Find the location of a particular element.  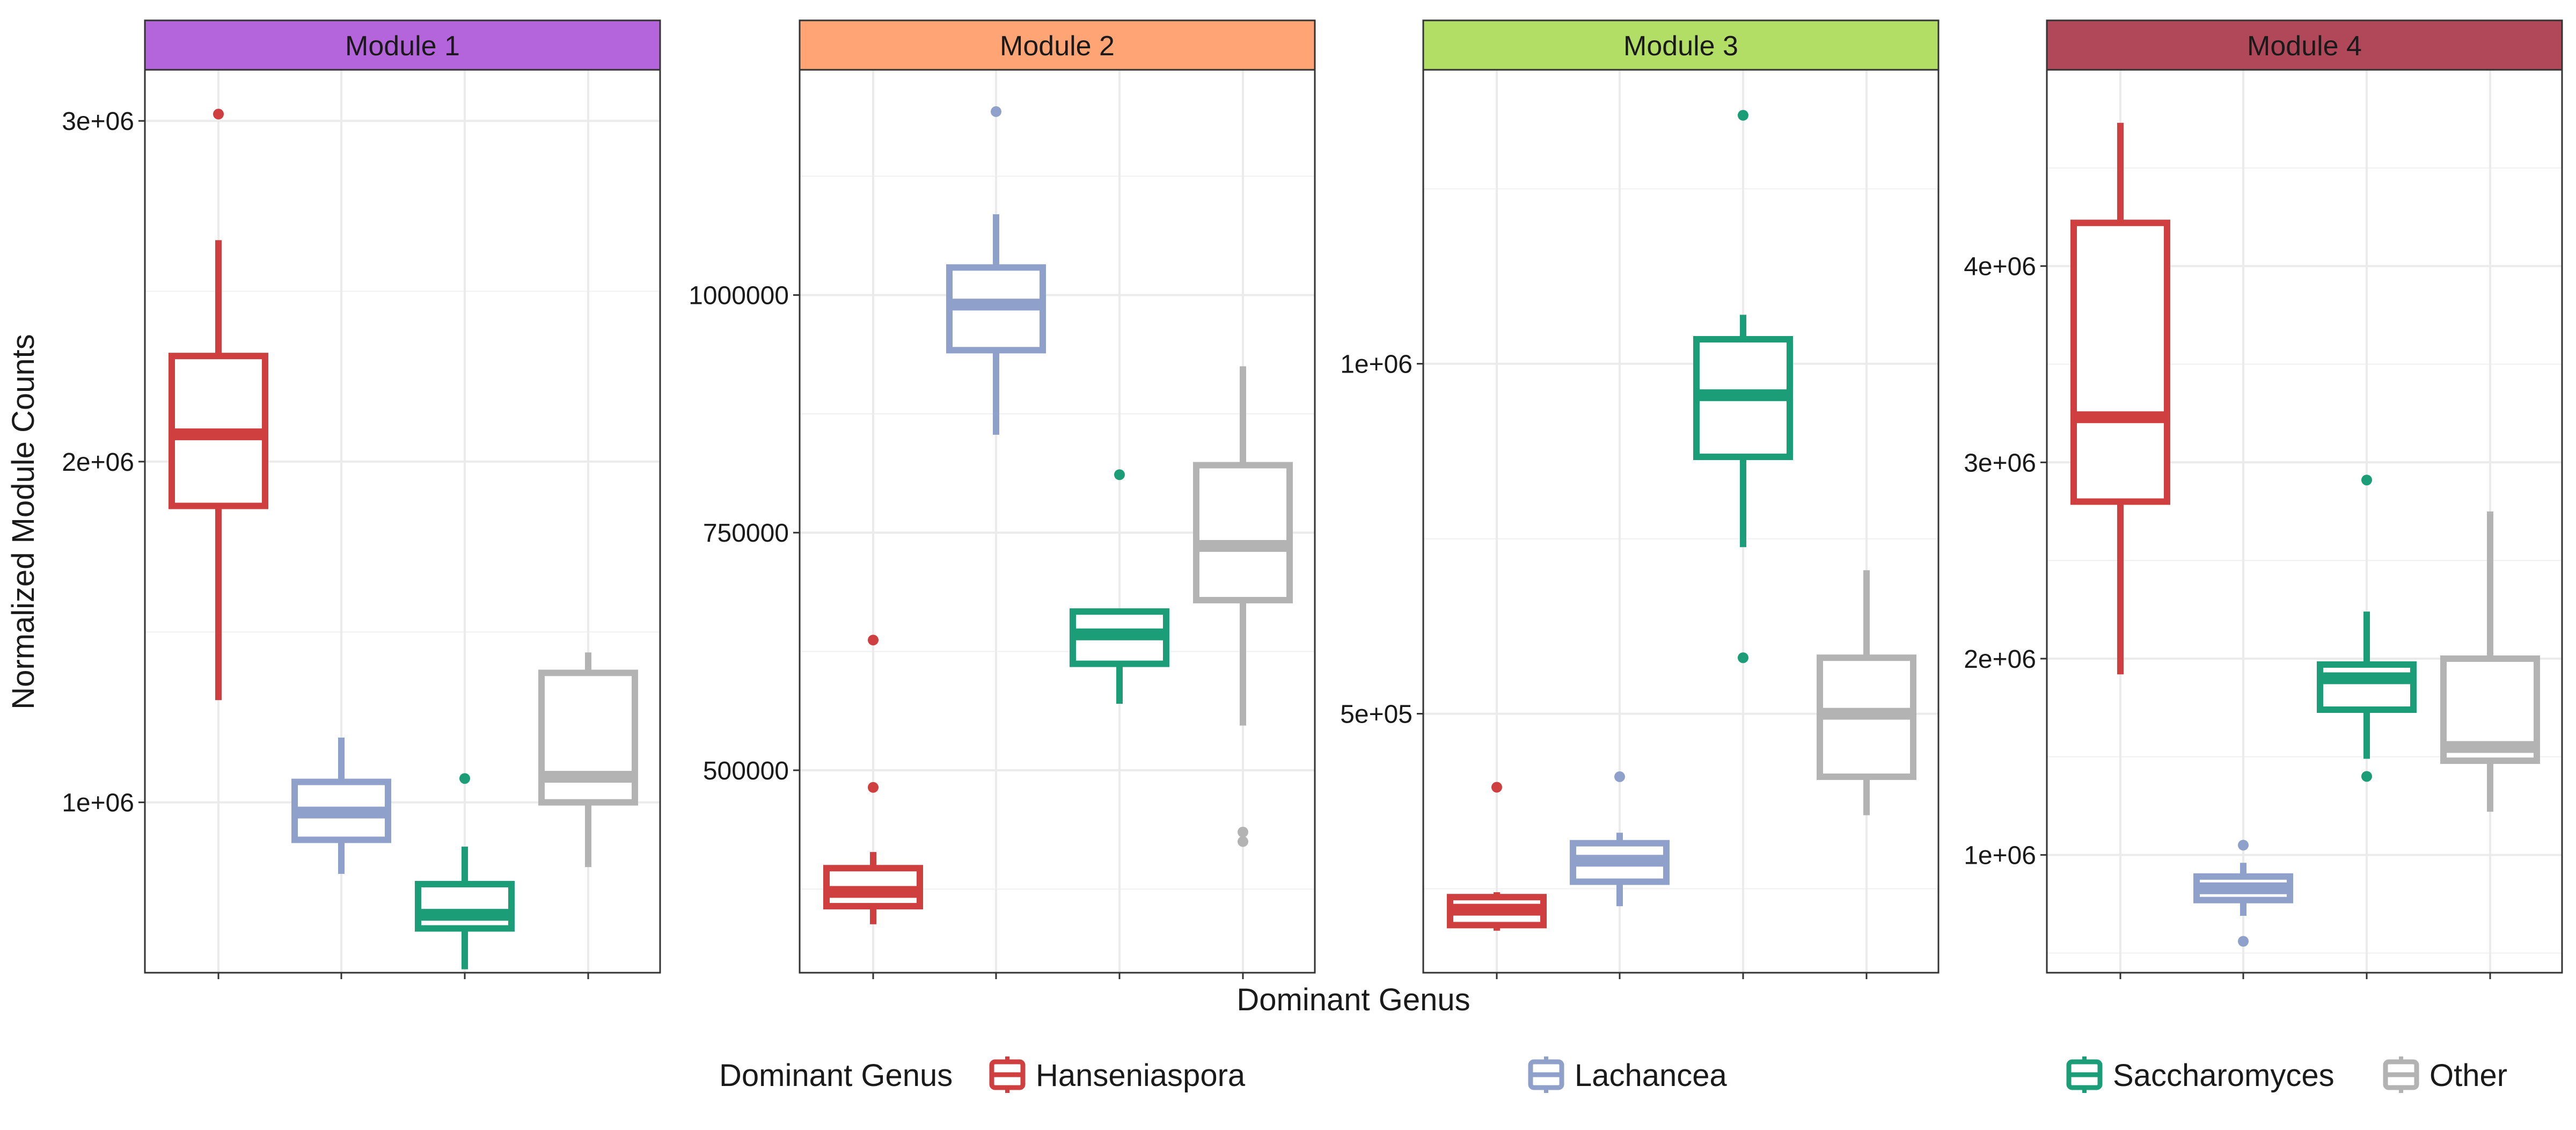

legend-label: Saccharomyces is located at coordinates (2223, 1075).